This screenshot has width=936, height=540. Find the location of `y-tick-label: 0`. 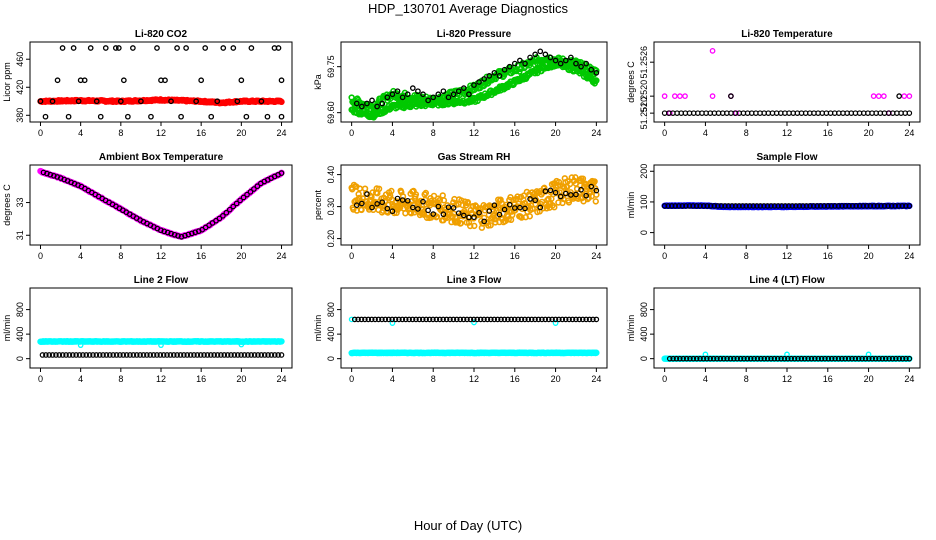

y-tick-label: 0 is located at coordinates (331, 358).